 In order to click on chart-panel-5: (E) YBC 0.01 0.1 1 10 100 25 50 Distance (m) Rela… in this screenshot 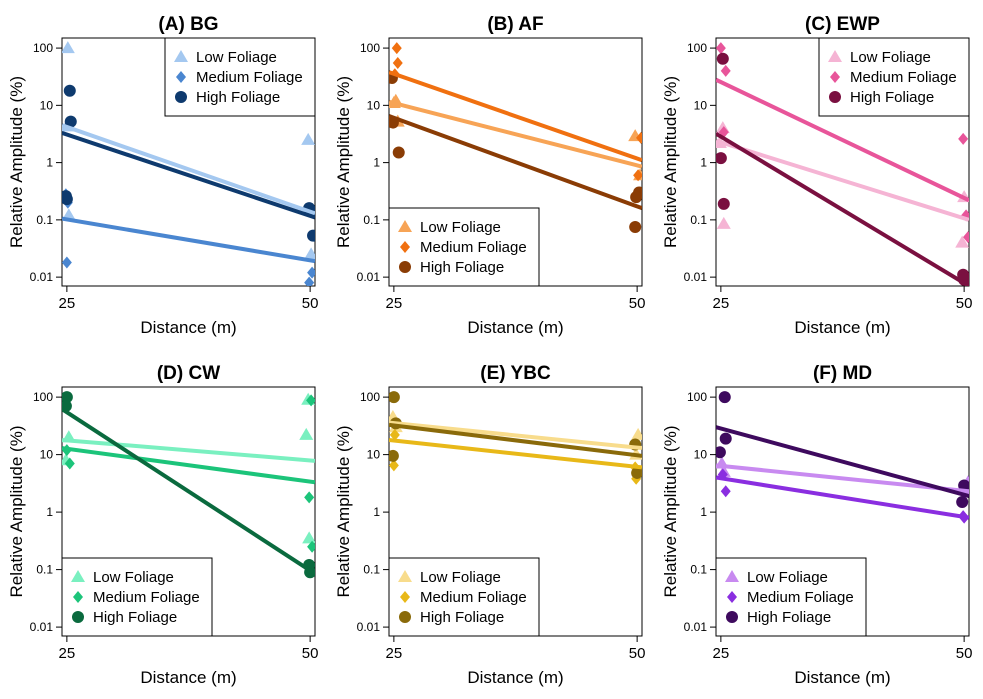, I will do `click(489, 525)`.